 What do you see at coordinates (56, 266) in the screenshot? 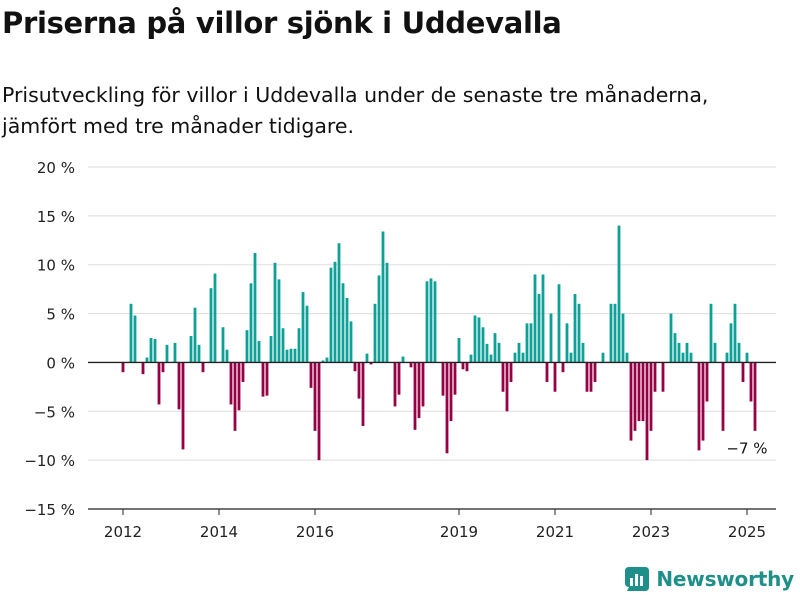
I see `y-tick-label: 10 %` at bounding box center [56, 266].